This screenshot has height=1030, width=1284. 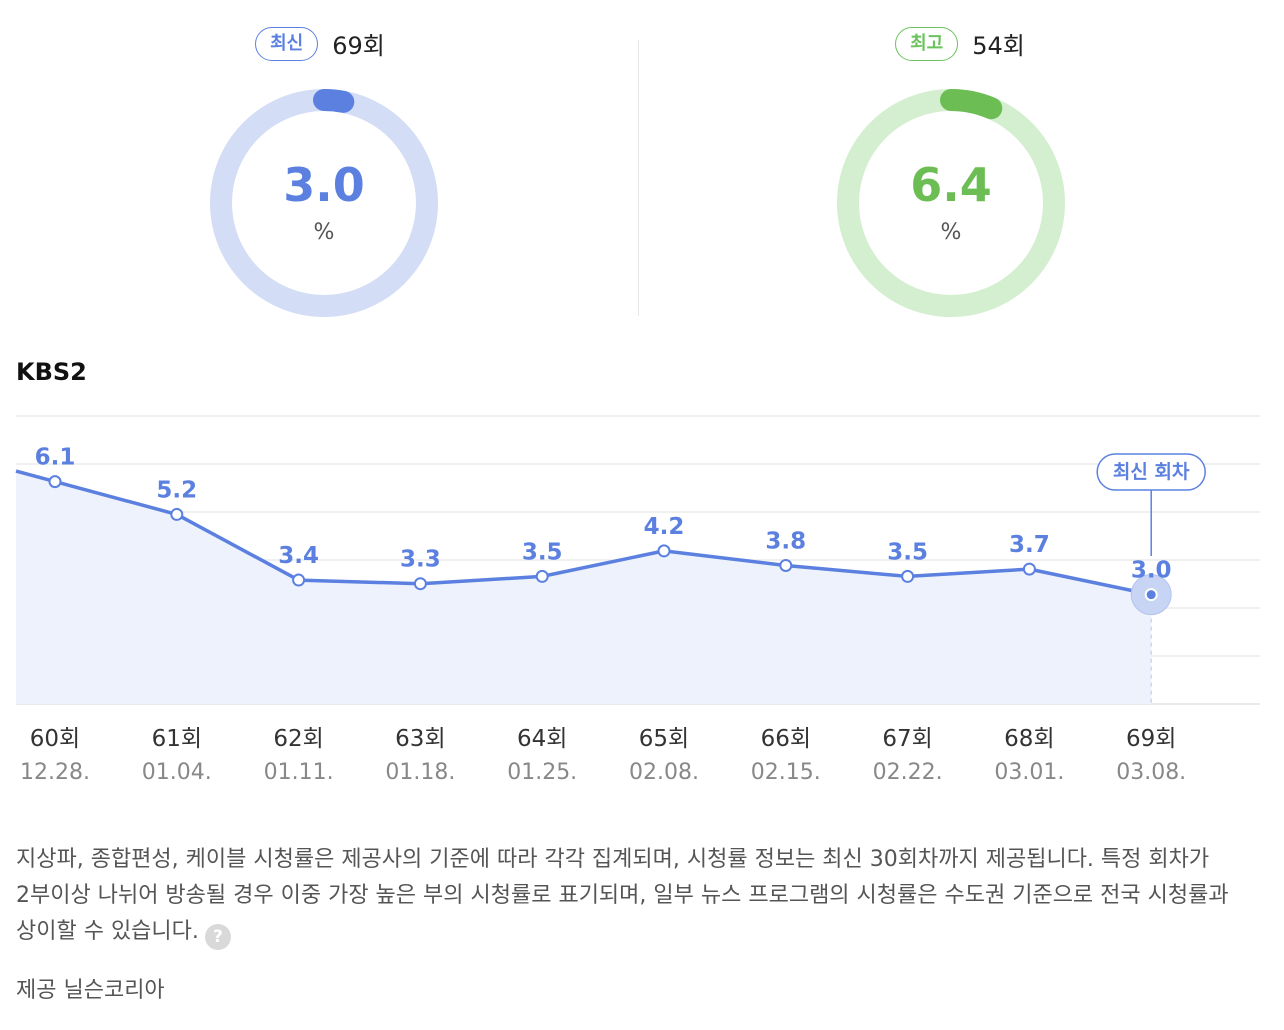 What do you see at coordinates (420, 772) in the screenshot?
I see `x-tick-date: 01.18.` at bounding box center [420, 772].